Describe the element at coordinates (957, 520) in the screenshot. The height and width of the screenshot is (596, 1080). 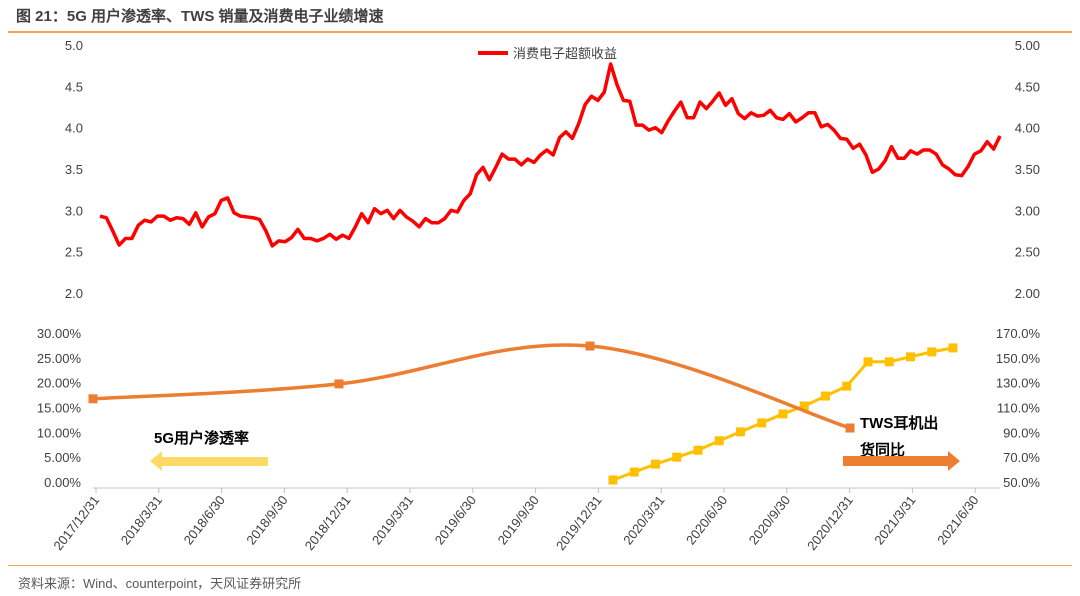
I see `x-tick-label: 2021/6/30` at that location.